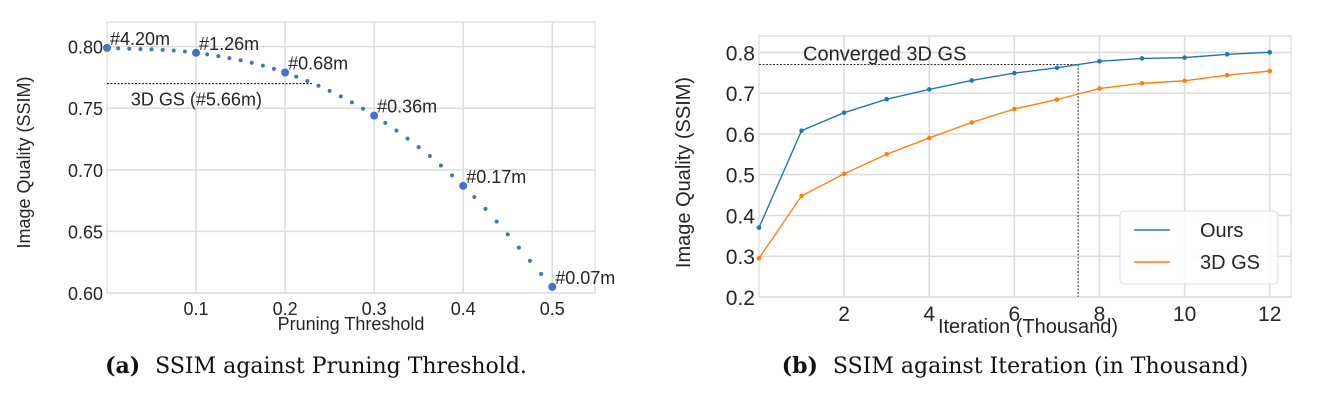  What do you see at coordinates (740, 298) in the screenshot?
I see `chart-b-y-tick-label: 0.2` at bounding box center [740, 298].